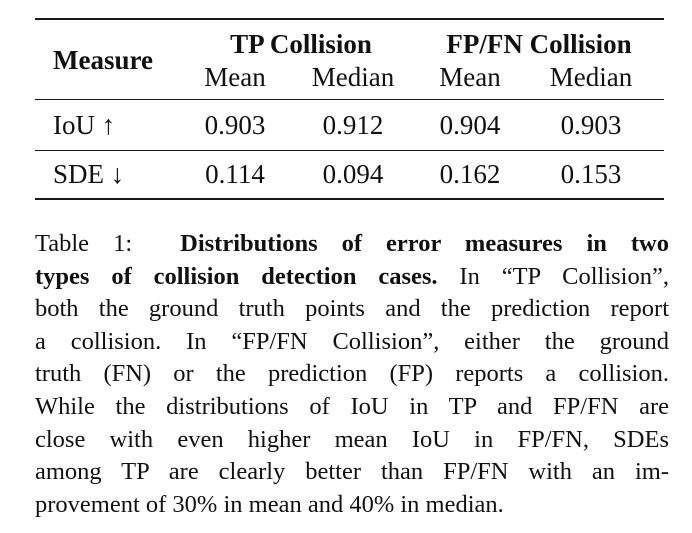  Describe the element at coordinates (84, 125) in the screenshot. I see `row-label-iou: IoU ↑` at that location.